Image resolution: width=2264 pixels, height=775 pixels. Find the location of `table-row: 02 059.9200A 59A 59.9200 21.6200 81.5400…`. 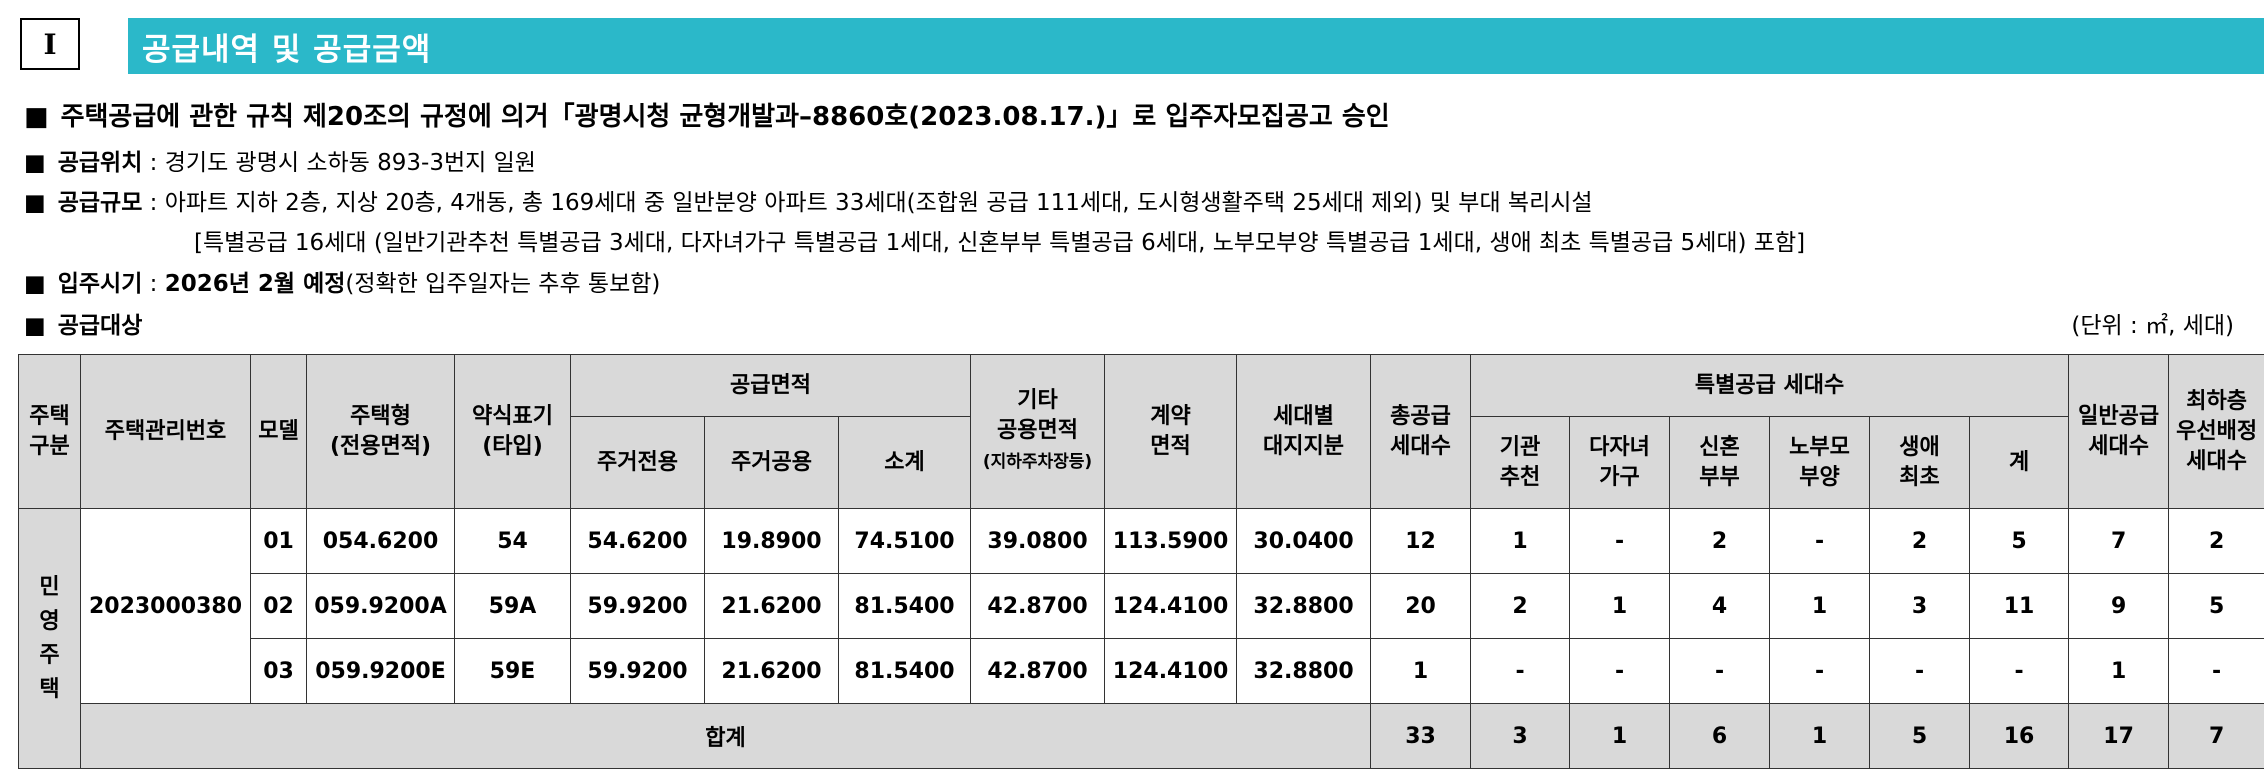

table-row: 02 059.9200A 59A 59.9200 21.6200 81.5400… is located at coordinates (1141, 606).